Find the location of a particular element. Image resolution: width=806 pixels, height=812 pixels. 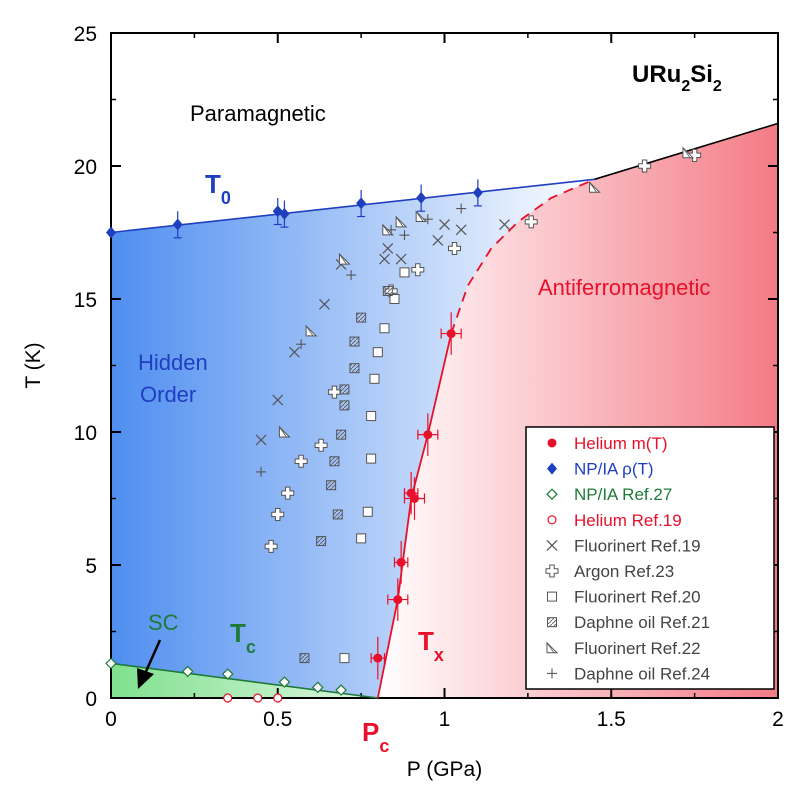

legend-item-helium-ref-19: Helium Ref.19 is located at coordinates (614, 520).